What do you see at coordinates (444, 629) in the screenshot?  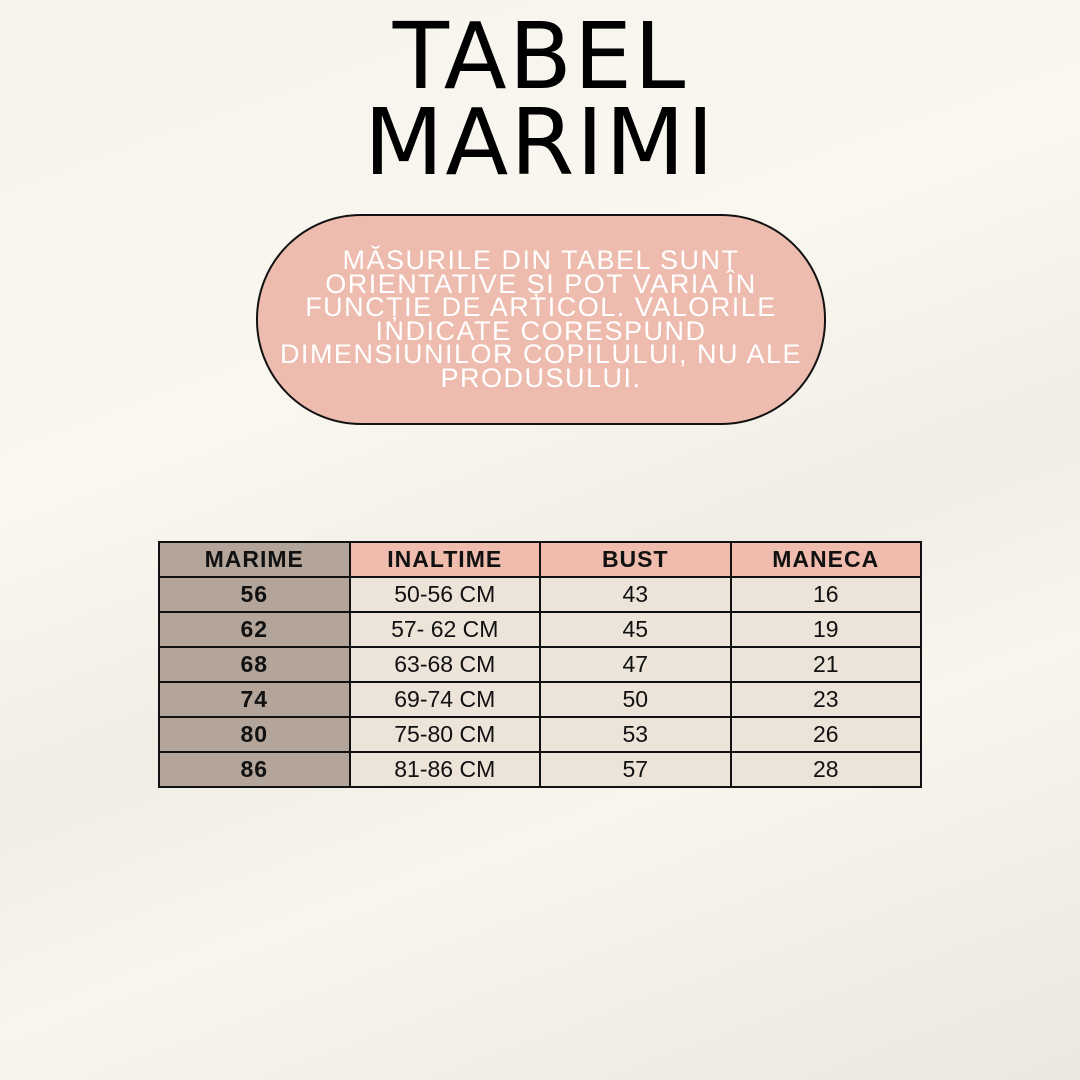 I see `cell-height: 57- 62 CM` at bounding box center [444, 629].